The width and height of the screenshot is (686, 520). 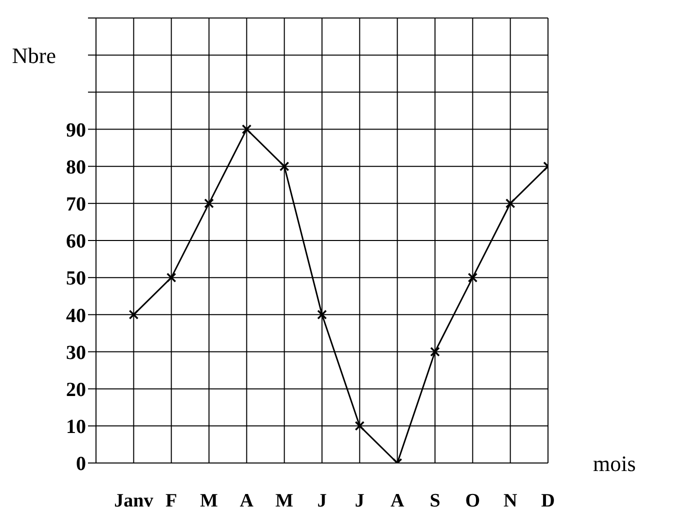 What do you see at coordinates (76, 205) in the screenshot?
I see `y-tick-label: 70` at bounding box center [76, 205].